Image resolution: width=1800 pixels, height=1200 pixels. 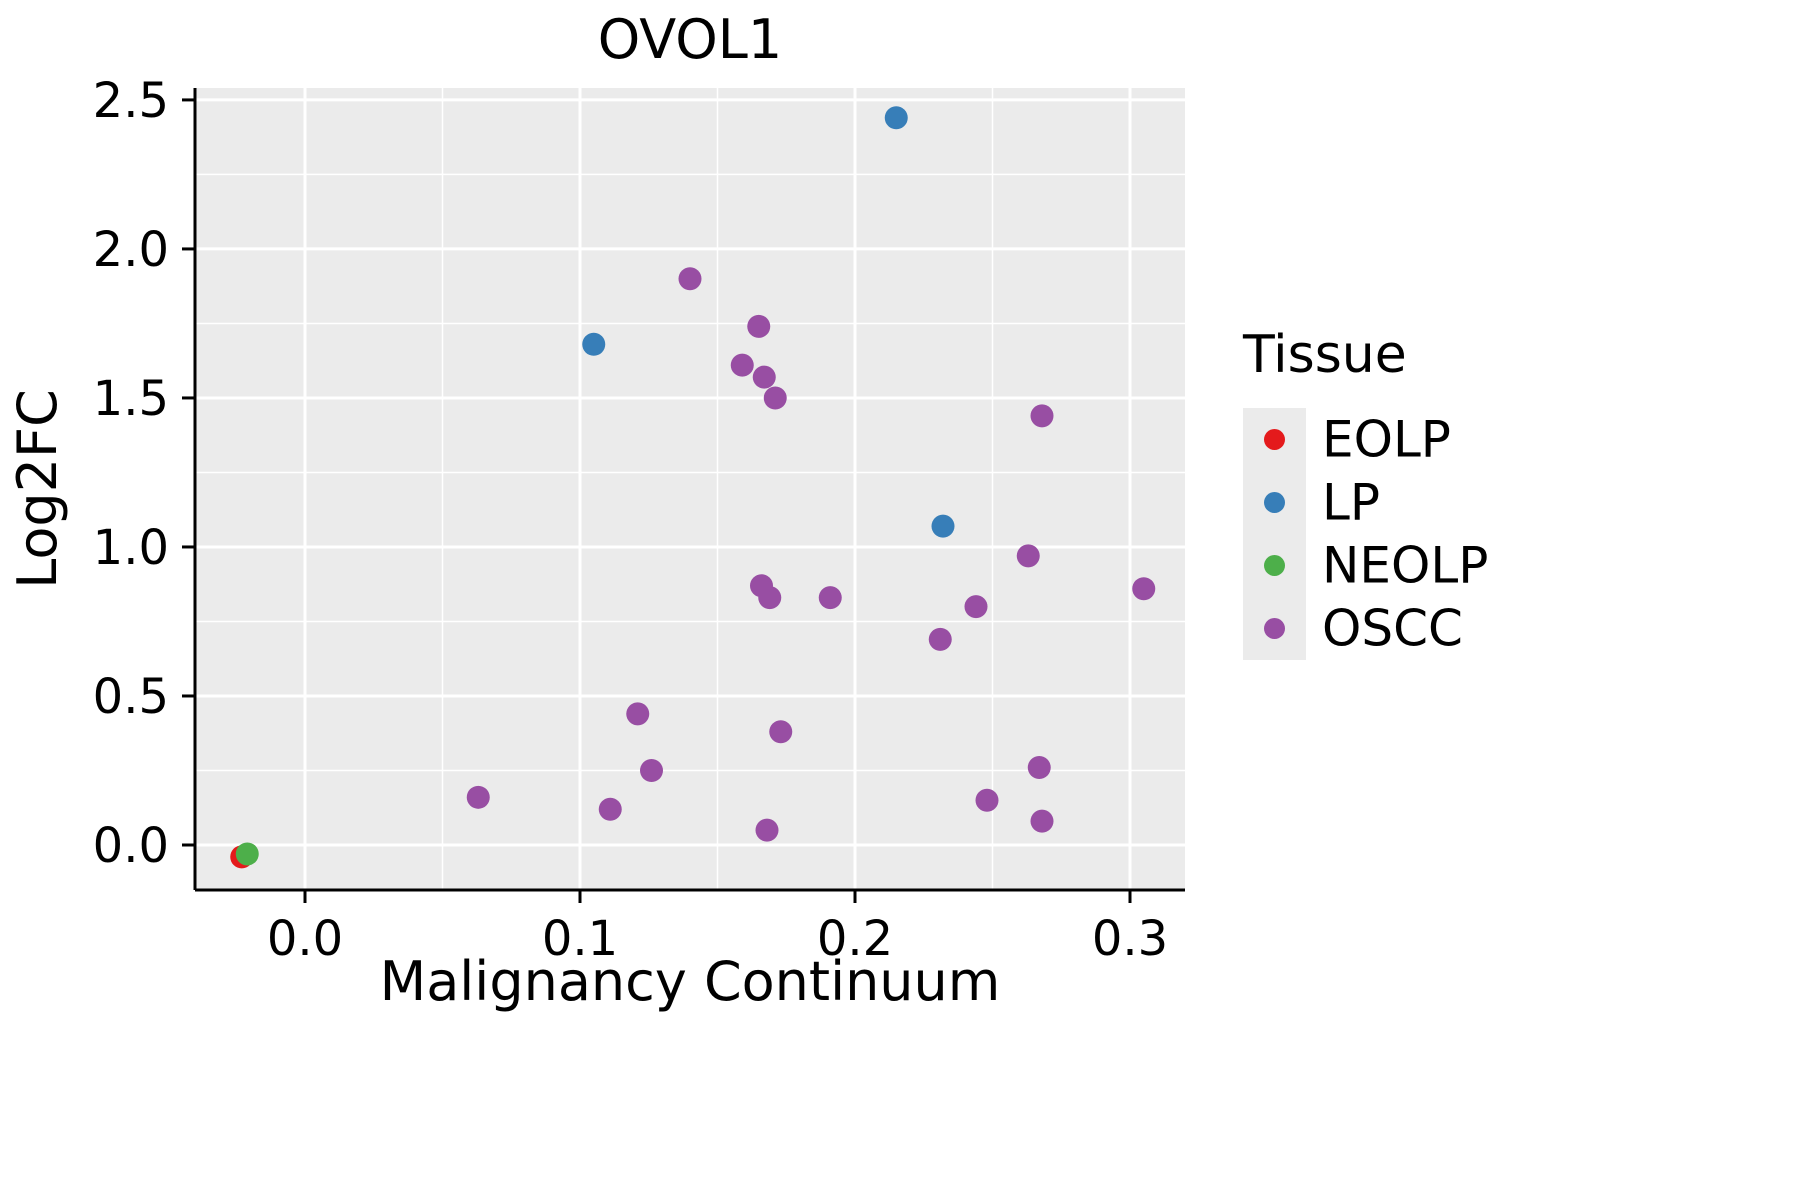 What do you see at coordinates (37, 489) in the screenshot?
I see `y-axis-label: Log2FC` at bounding box center [37, 489].